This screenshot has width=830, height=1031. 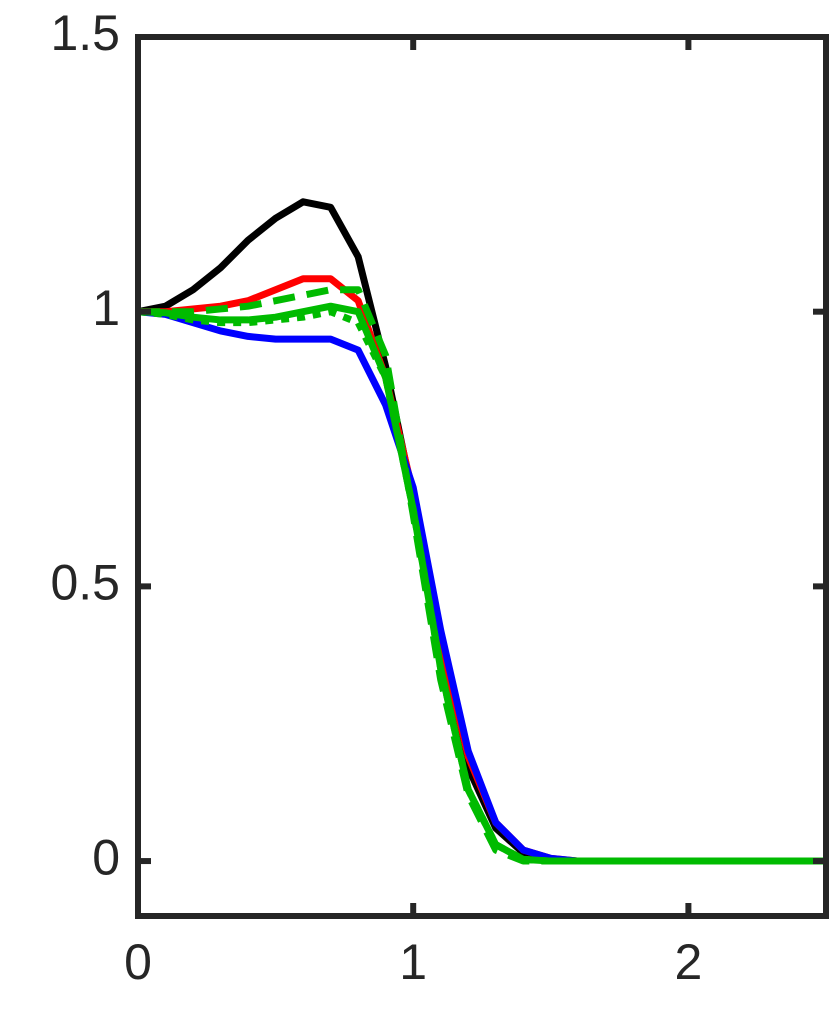 What do you see at coordinates (85, 583) in the screenshot?
I see `y-tick-label: 0.5` at bounding box center [85, 583].